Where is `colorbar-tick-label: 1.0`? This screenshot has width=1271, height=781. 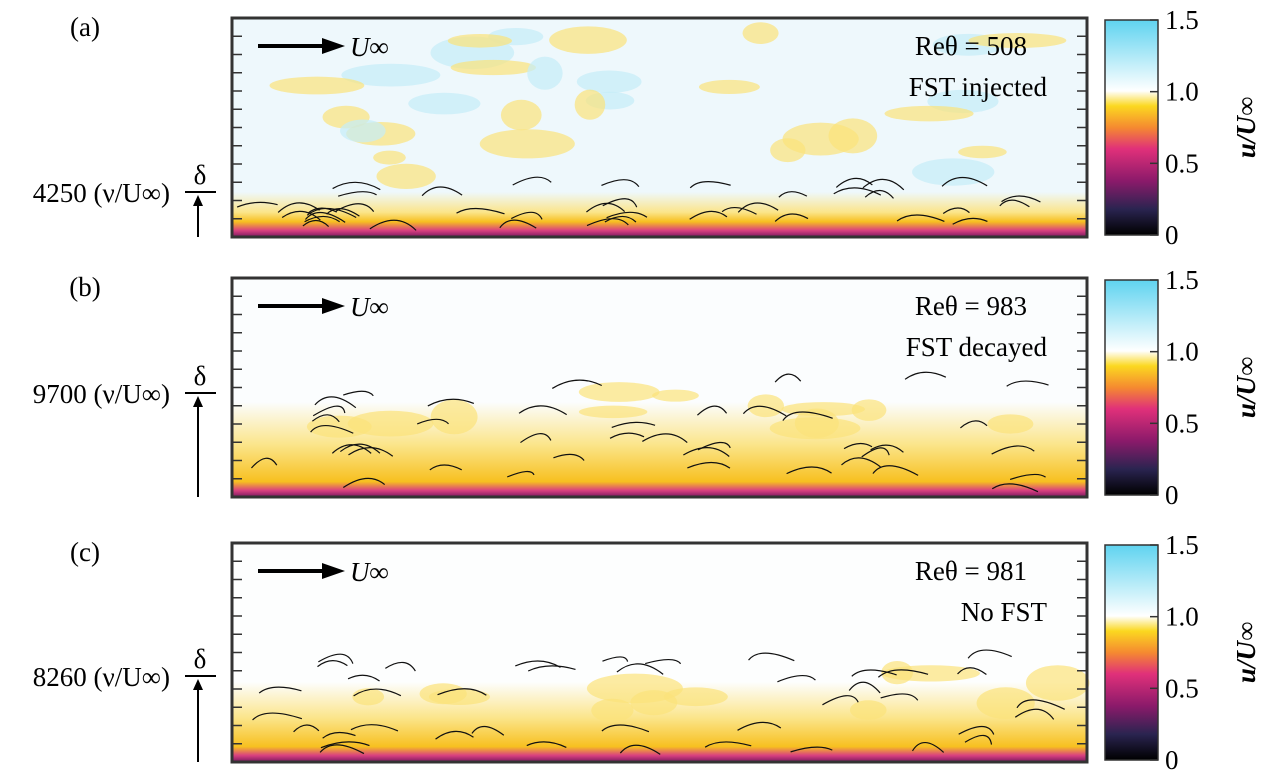
colorbar-tick-label: 1.0 is located at coordinates (1182, 92).